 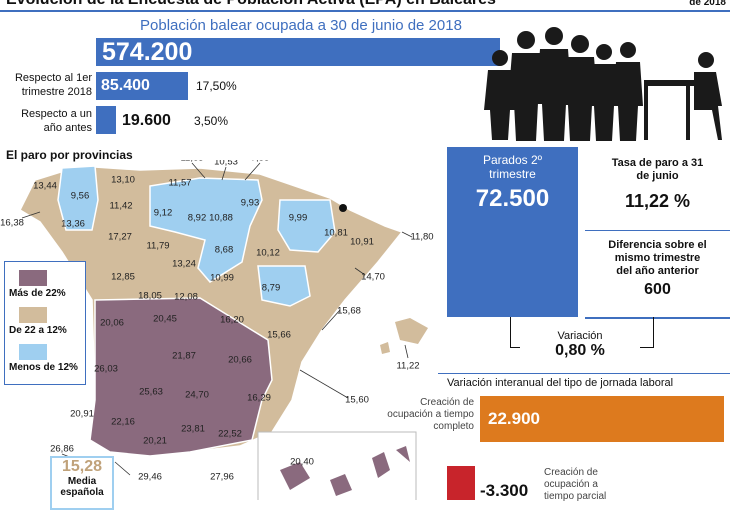 What do you see at coordinates (224, 250) in the screenshot?
I see `province-label: 8,68` at bounding box center [224, 250].